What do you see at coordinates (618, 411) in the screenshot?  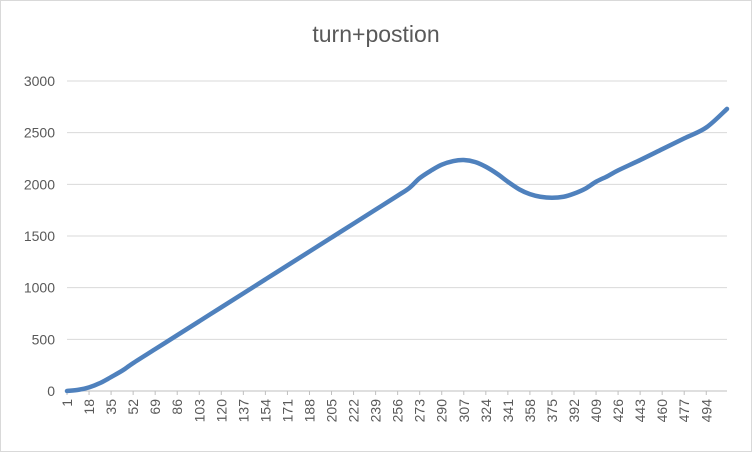 I see `x-tick-label: 426` at bounding box center [618, 411].